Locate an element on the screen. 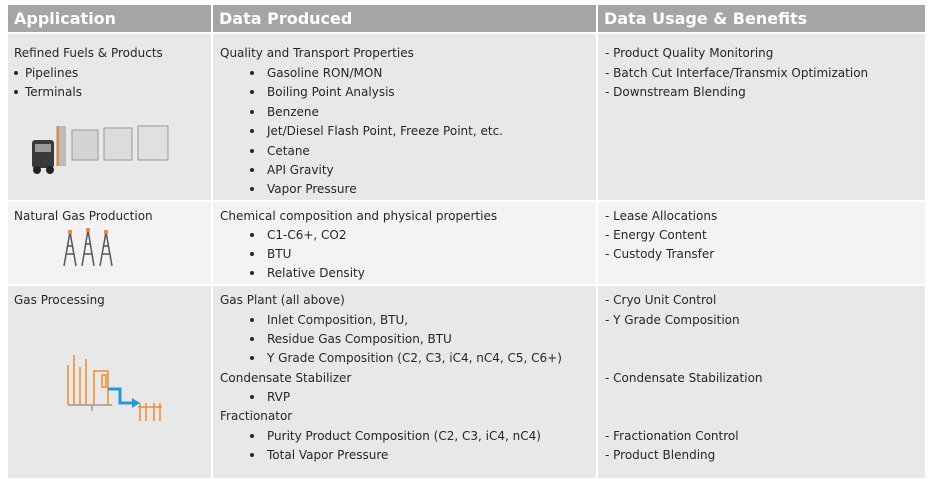 Image resolution: width=933 pixels, height=483 pixels. produced-item: Cetane is located at coordinates (280, 151).